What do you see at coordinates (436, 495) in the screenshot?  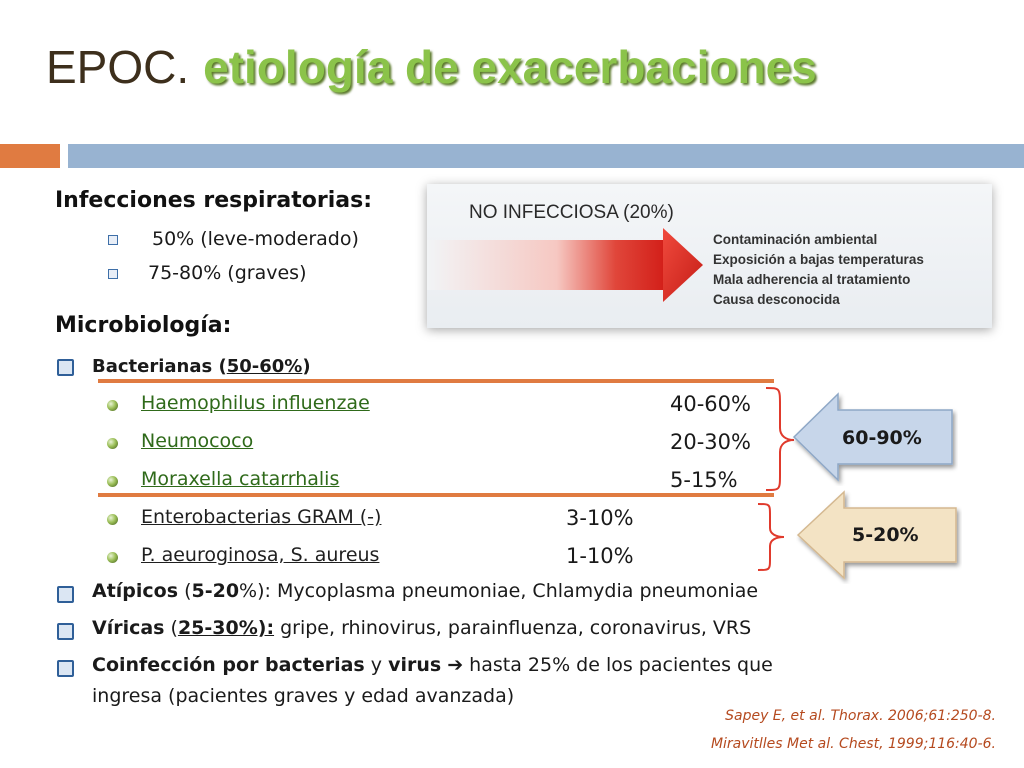 I see `separator-line-bottom` at bounding box center [436, 495].